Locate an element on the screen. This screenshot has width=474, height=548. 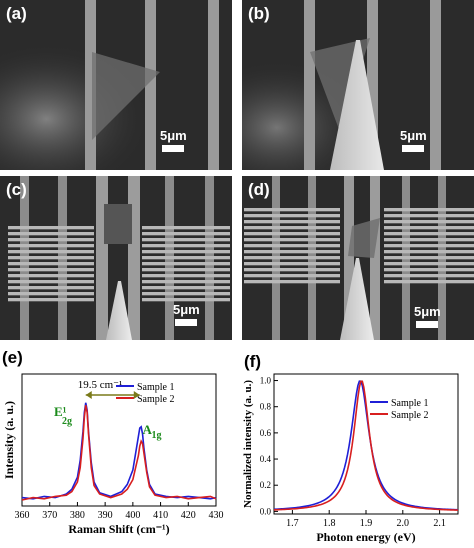
x-axis-label: Photon energy (eV) is located at coordinates (365, 537).